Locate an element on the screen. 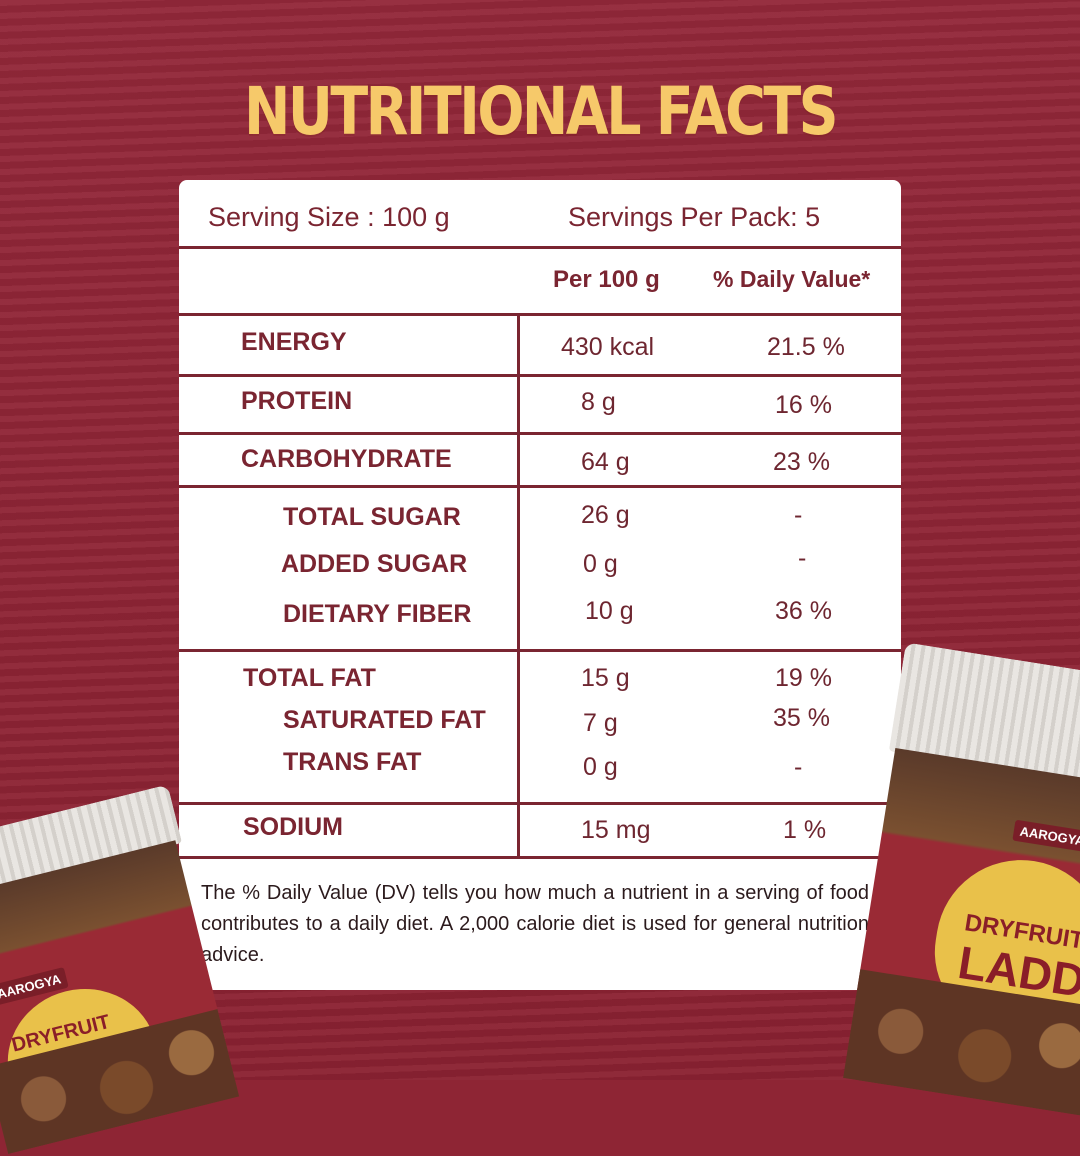  nutrient-dv: 16 % is located at coordinates (803, 405).